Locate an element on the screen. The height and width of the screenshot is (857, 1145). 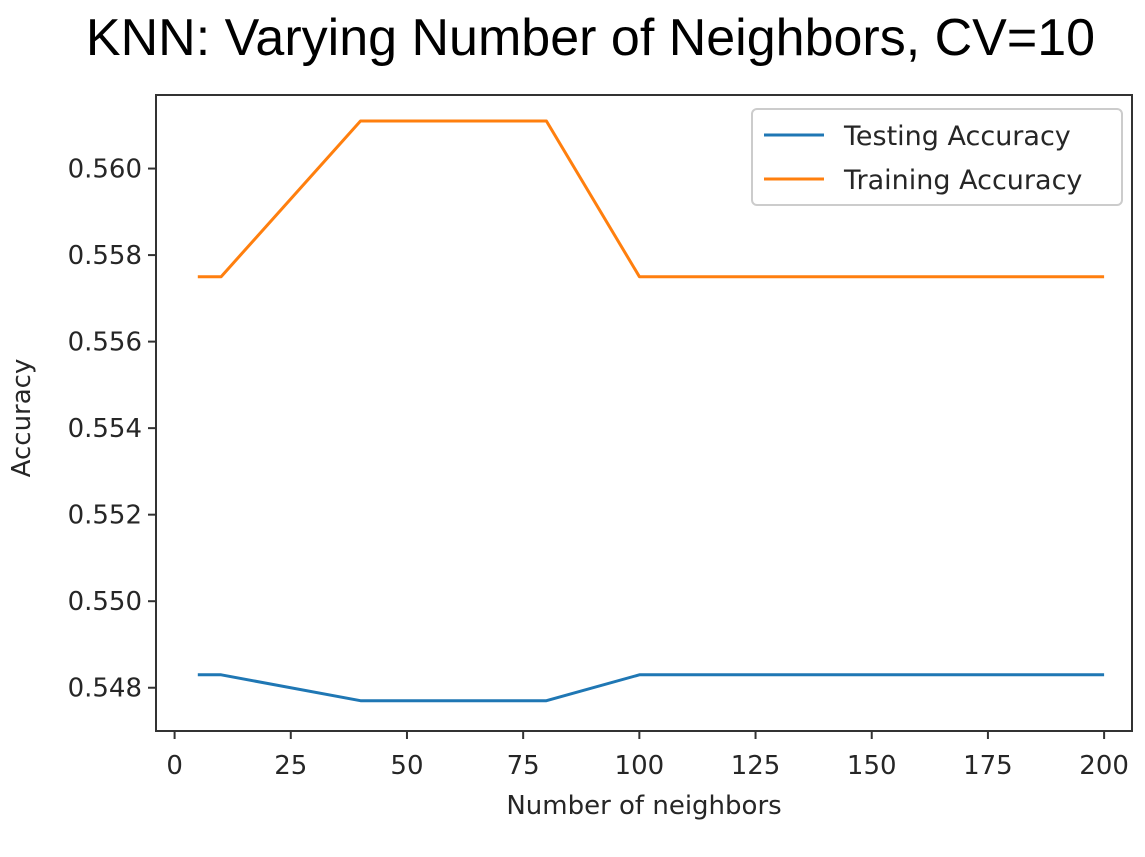
x-tick-label: 25 is located at coordinates (290, 766).